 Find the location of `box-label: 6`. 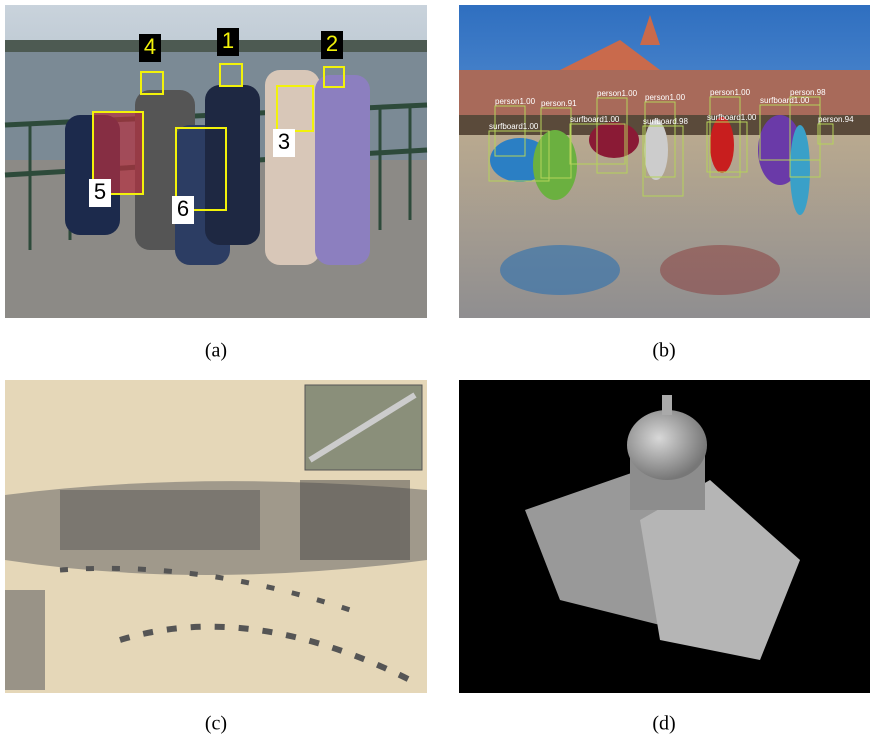

box-label: 6 is located at coordinates (183, 208).